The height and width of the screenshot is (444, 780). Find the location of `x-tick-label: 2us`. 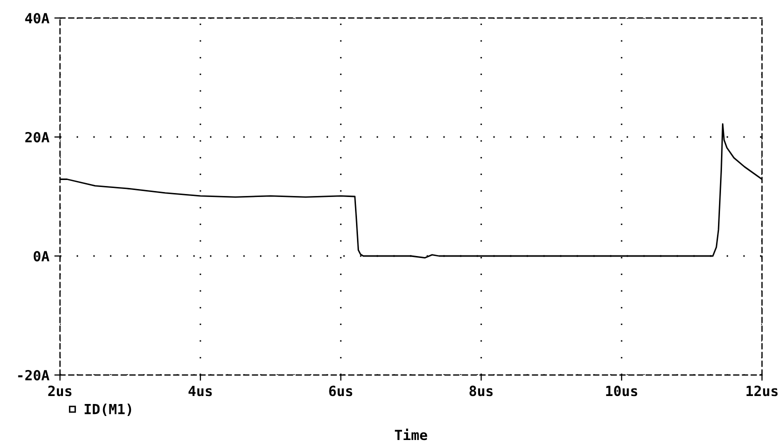

x-tick-label: 2us is located at coordinates (60, 391).